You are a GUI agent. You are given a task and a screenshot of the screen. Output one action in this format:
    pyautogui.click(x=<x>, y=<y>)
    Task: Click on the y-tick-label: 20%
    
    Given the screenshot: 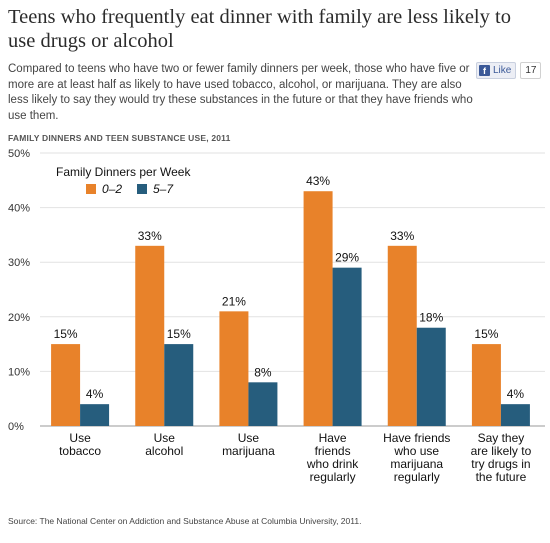 What is the action you would take?
    pyautogui.click(x=19, y=318)
    